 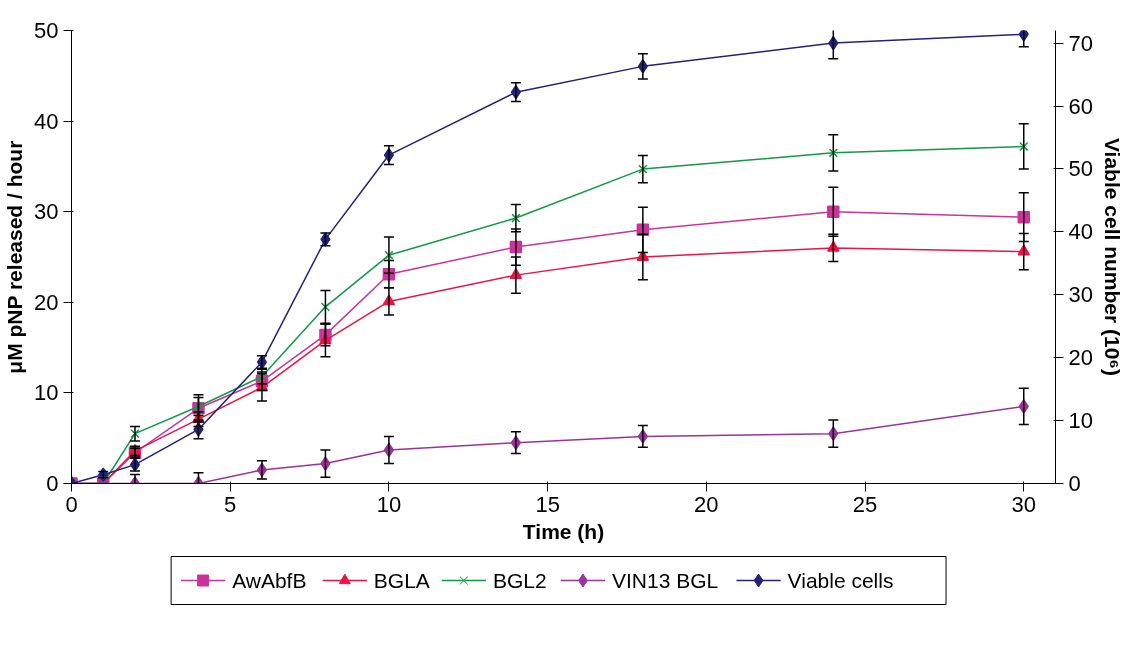 I want to click on x-axis-title: Time (h), so click(x=563, y=531).